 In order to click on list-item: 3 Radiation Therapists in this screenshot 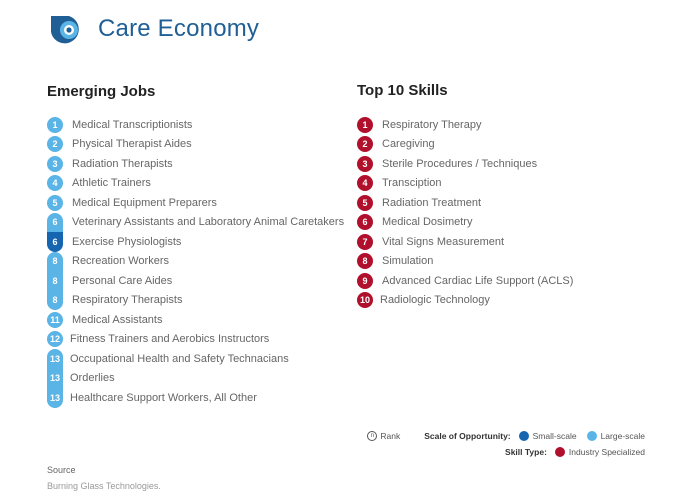, I will do `click(195, 164)`.